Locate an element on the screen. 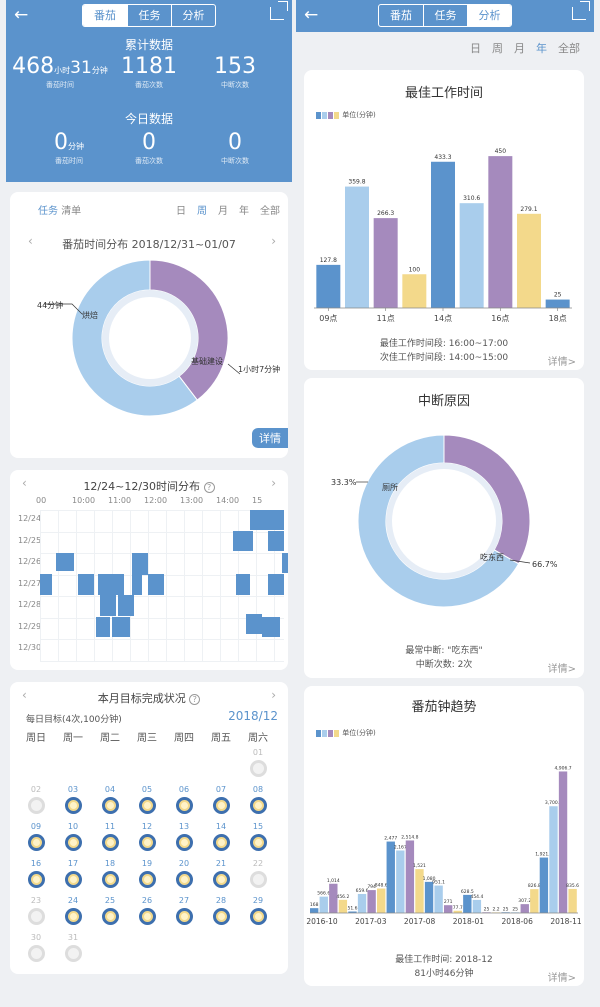  trend-bar-label-1: 566.6 is located at coordinates (323, 894).